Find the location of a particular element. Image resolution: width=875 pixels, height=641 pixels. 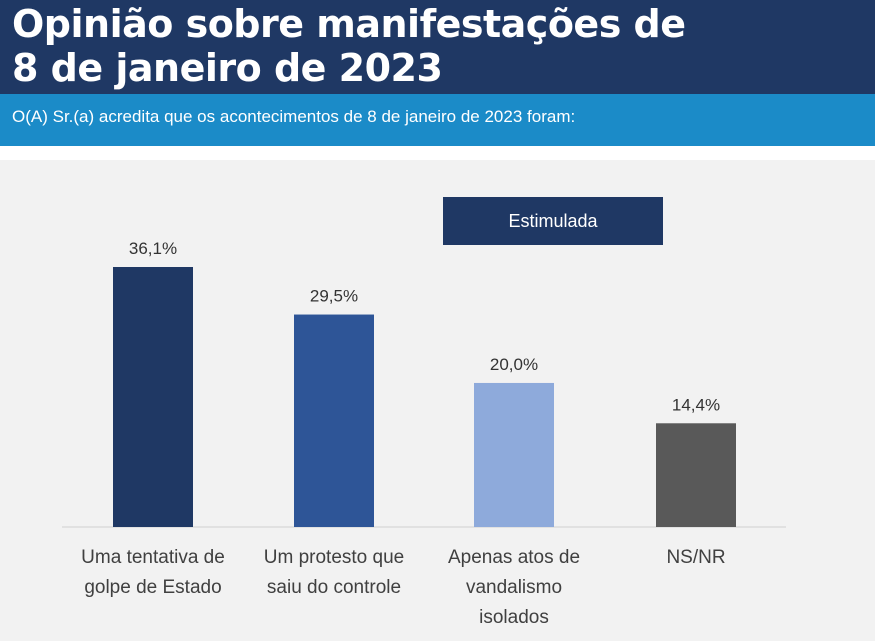

page-title-line-2: 8 de janeiro de 2023 is located at coordinates (227, 68).